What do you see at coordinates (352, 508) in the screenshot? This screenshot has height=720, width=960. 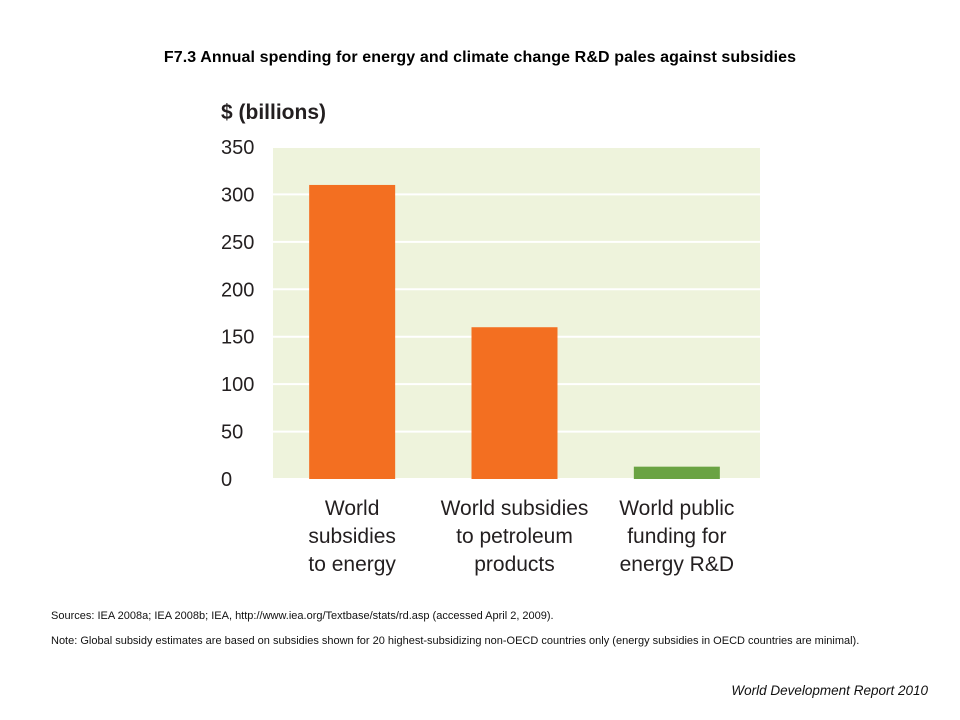 I see `category-label-line: World` at bounding box center [352, 508].